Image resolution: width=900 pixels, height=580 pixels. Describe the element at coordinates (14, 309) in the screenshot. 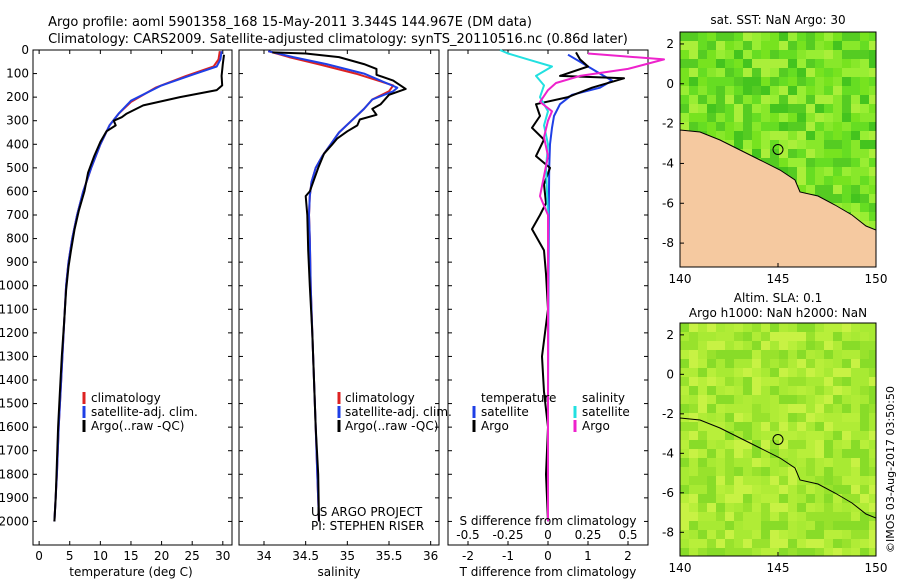

I see `y-tick-label: 1100` at that location.